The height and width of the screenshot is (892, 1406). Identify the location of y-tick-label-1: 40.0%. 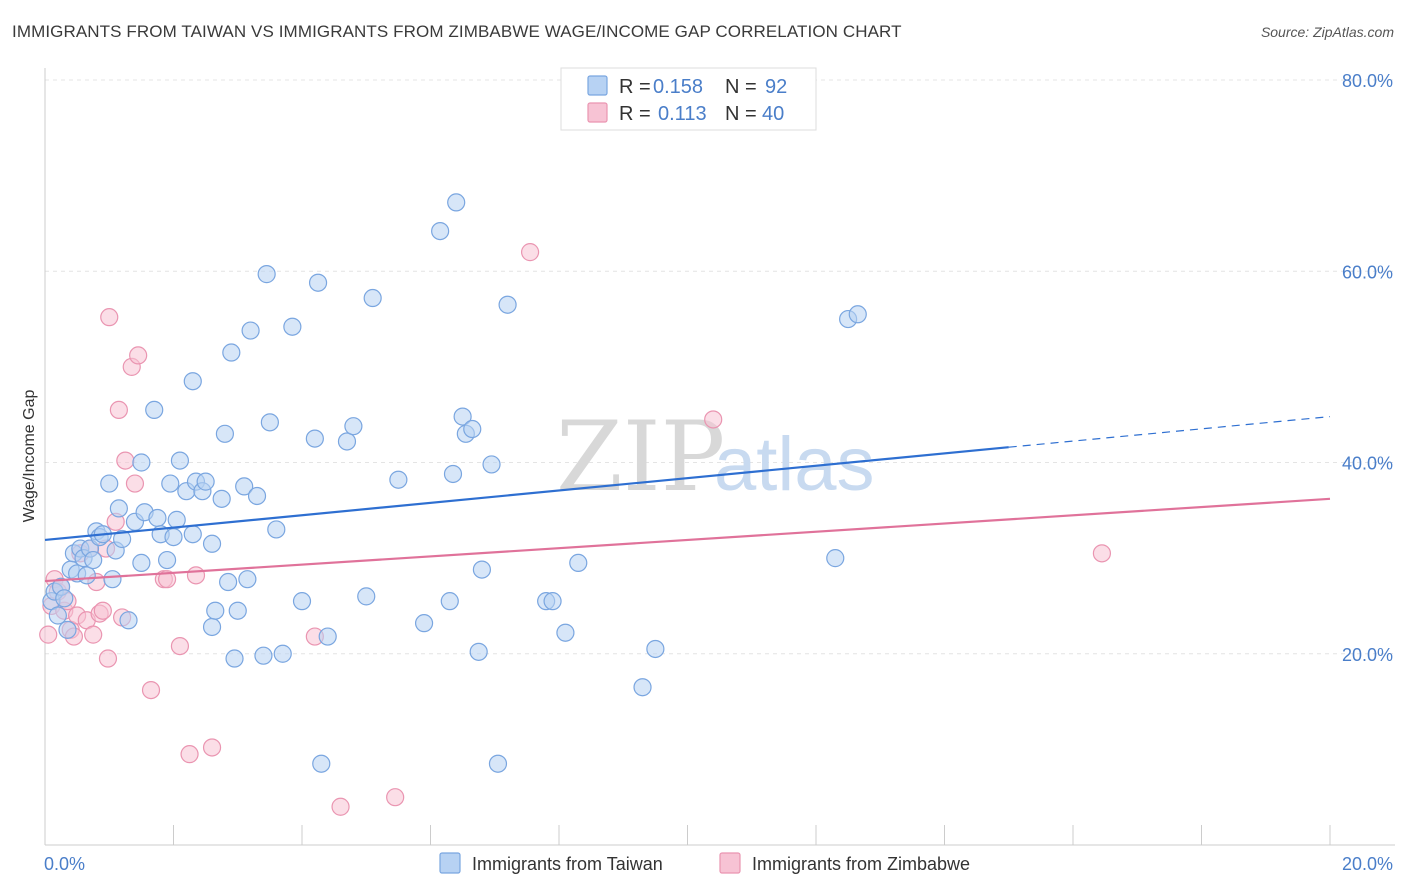
(1367, 464).